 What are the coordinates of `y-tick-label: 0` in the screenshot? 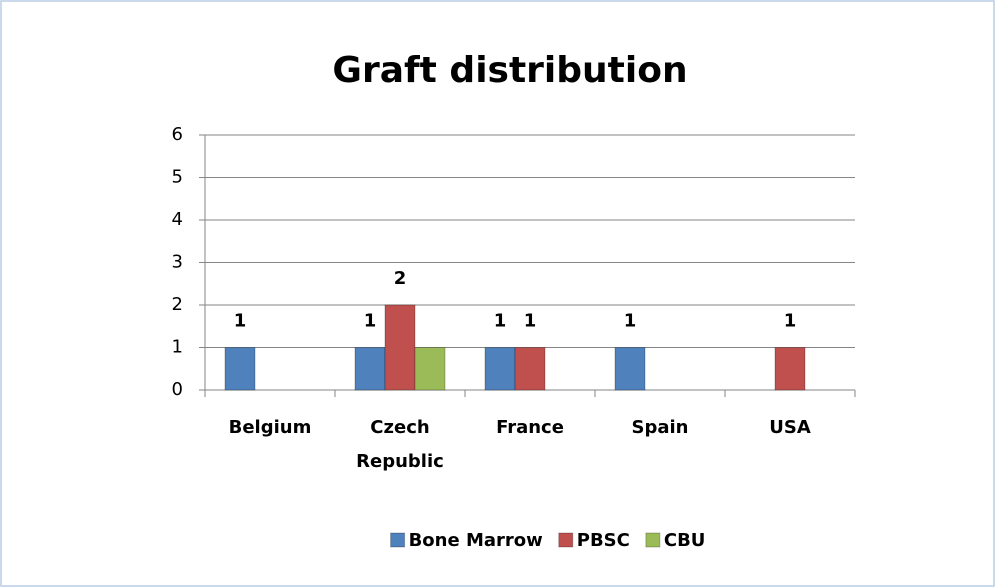 It's located at (177, 389).